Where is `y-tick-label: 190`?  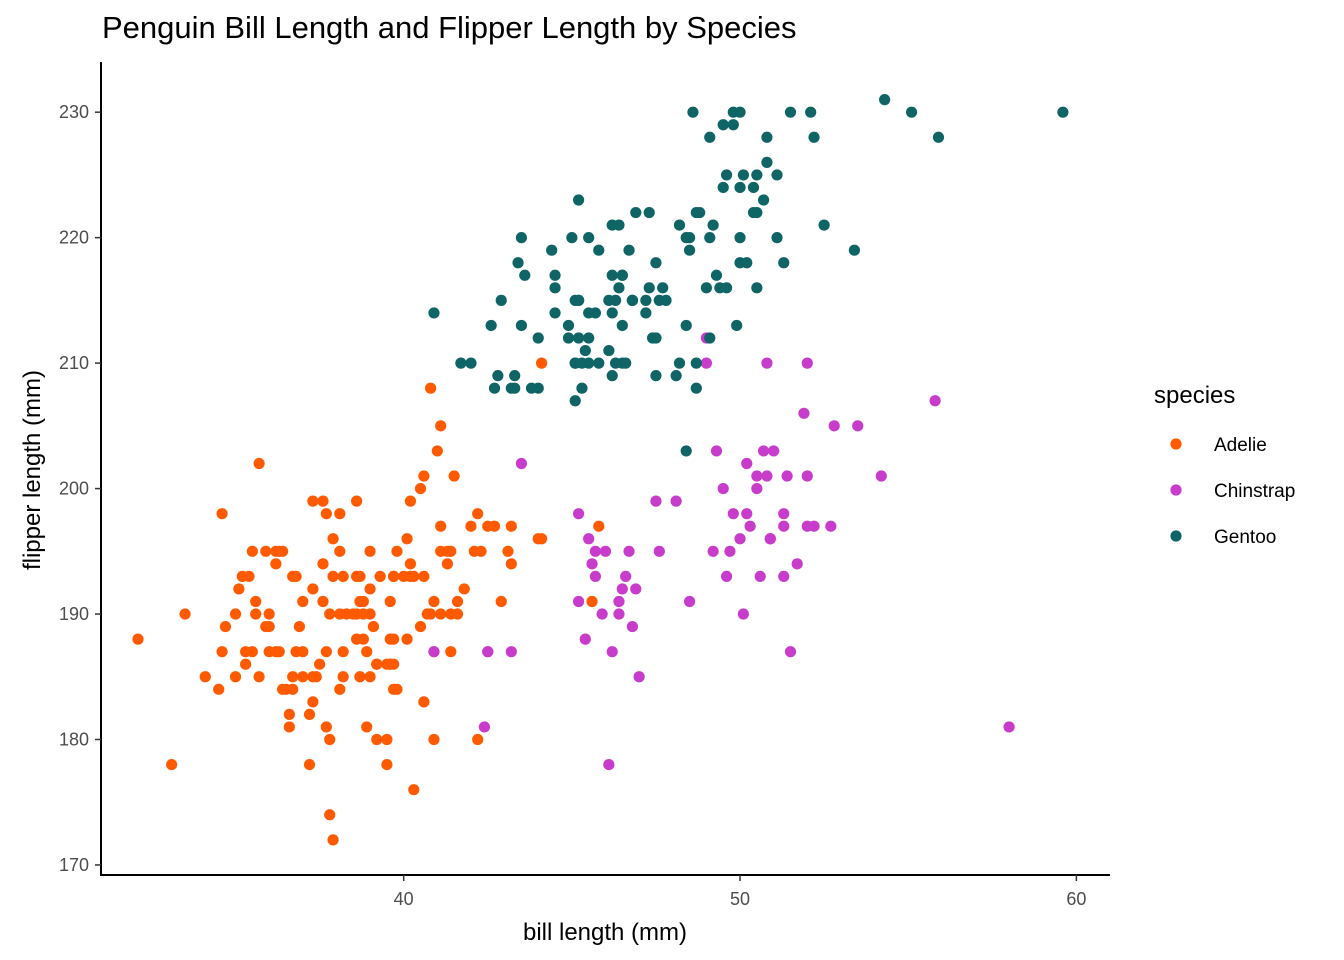
y-tick-label: 190 is located at coordinates (74, 614).